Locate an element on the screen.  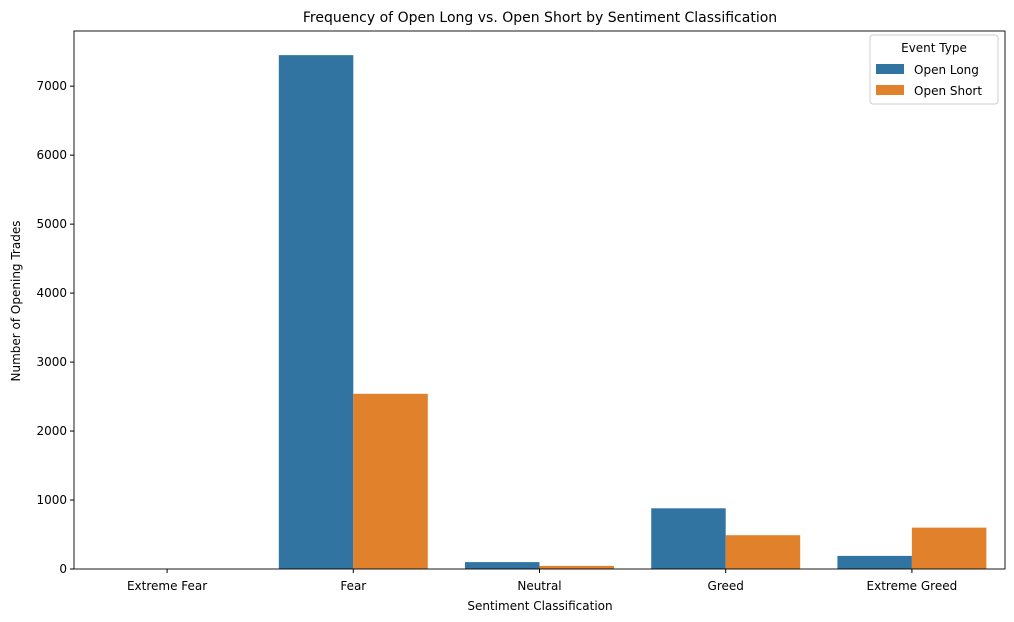
bar-open-short-fear is located at coordinates (390, 481).